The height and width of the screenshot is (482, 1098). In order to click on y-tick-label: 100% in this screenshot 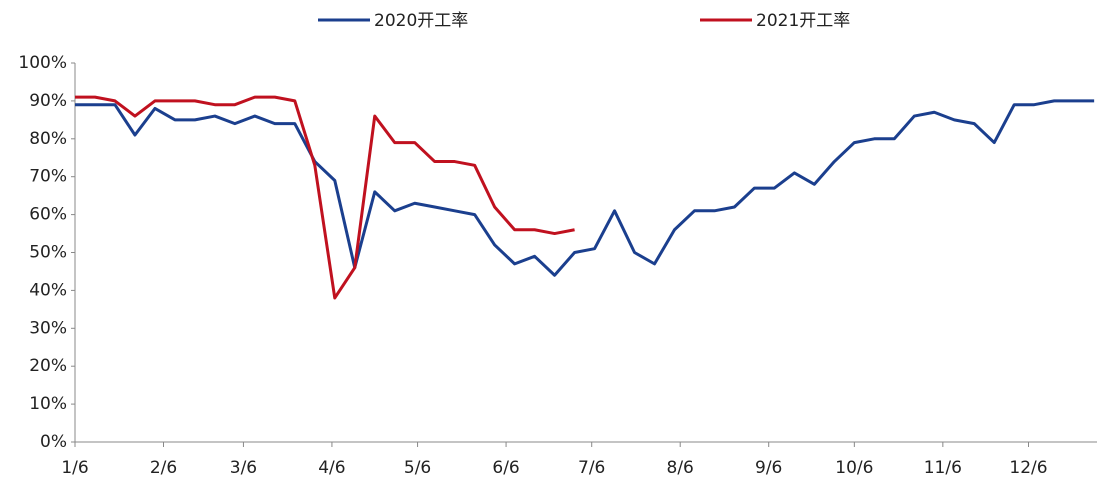, I will do `click(42, 63)`.